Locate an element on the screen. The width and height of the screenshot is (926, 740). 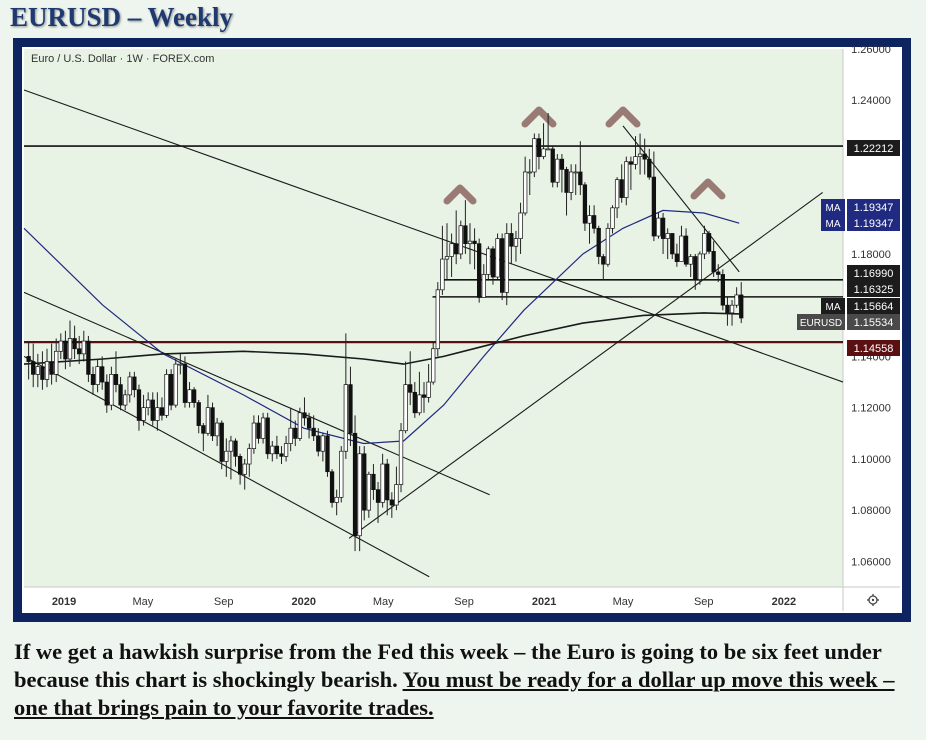
price-label-value: 1.22212 is located at coordinates (874, 149).